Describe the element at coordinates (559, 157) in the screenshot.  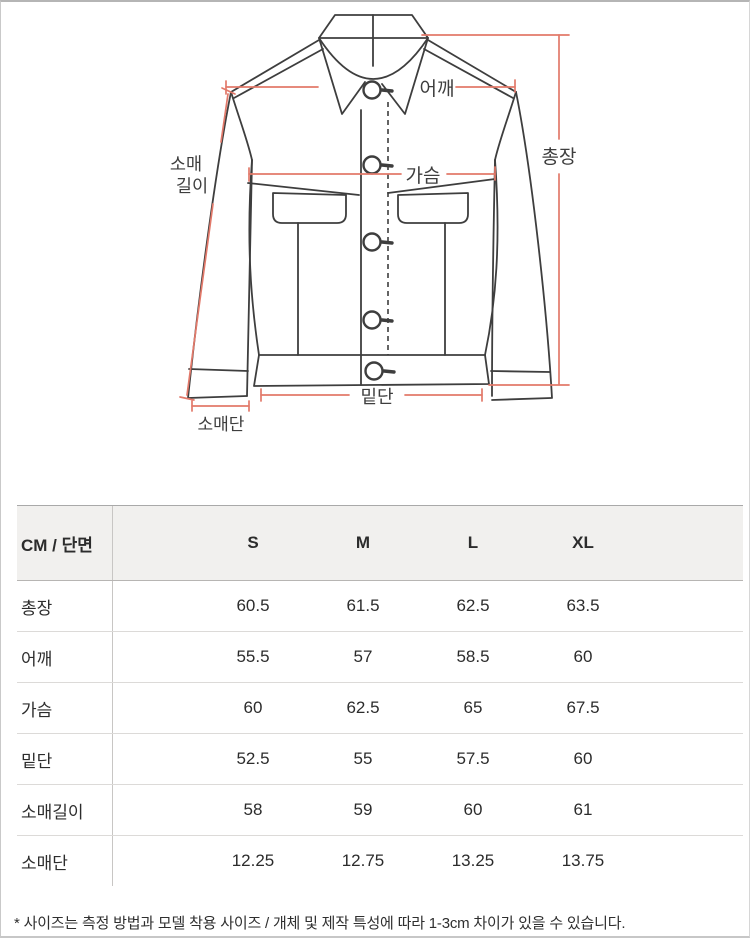
I see `label-total-length: 총장` at that location.